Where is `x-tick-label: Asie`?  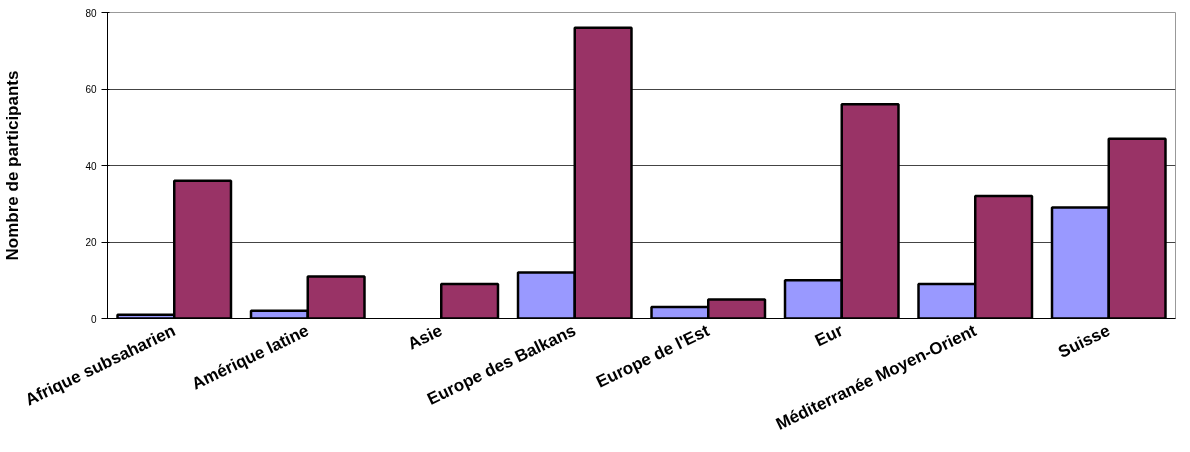 x-tick-label: Asie is located at coordinates (425, 337).